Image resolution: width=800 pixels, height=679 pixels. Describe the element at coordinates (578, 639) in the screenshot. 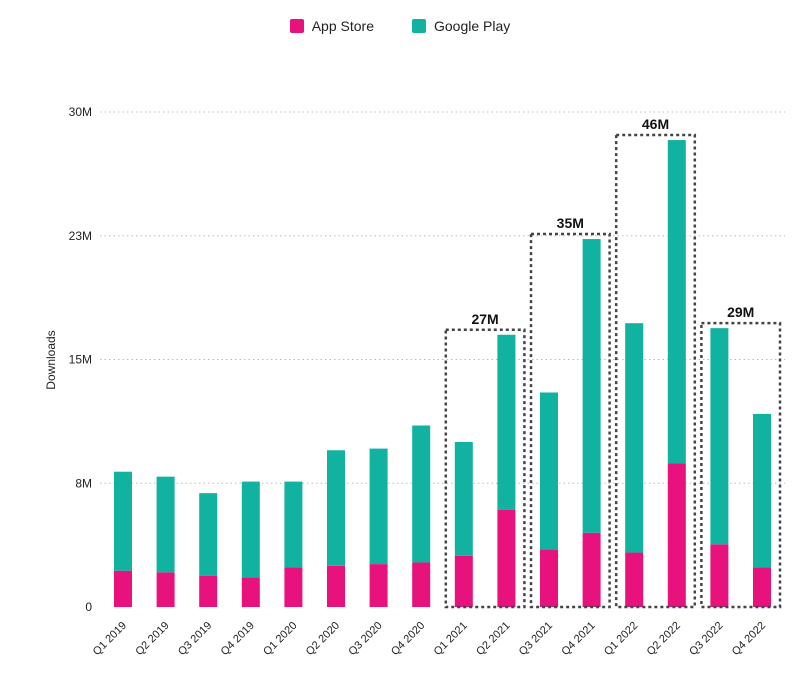

I see `x-tick-label: Q4 2021` at that location.